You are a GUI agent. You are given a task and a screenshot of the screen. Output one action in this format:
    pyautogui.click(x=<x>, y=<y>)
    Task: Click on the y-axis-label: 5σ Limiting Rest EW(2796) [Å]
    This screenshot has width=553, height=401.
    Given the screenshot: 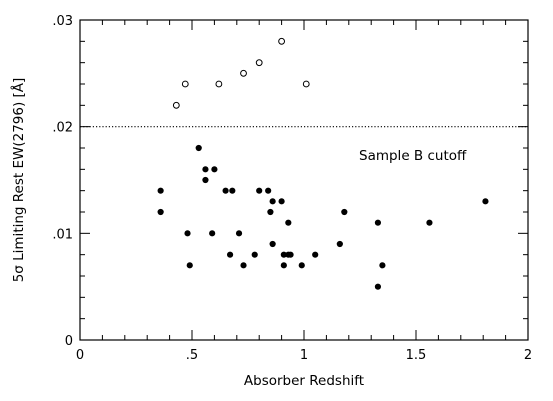 What is the action you would take?
    pyautogui.click(x=18, y=180)
    